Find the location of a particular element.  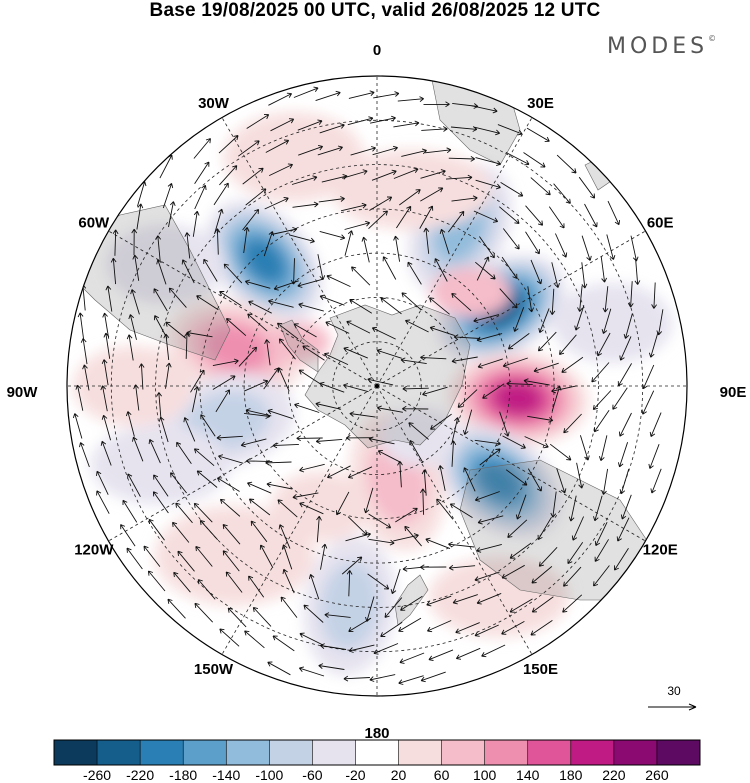

longitude-label: 120E is located at coordinates (660, 550).